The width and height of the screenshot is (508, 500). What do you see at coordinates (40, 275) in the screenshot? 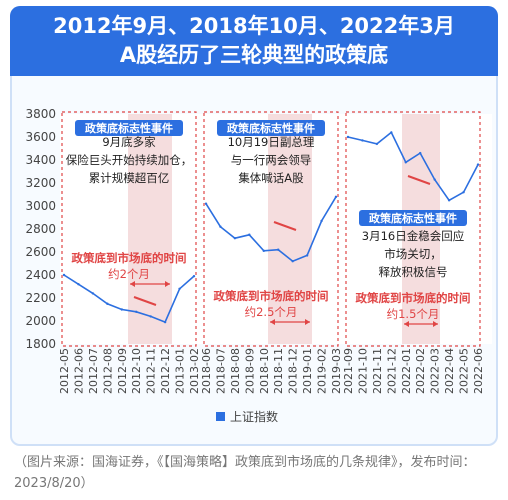
I see `y-tick-label: 2400` at bounding box center [40, 275].